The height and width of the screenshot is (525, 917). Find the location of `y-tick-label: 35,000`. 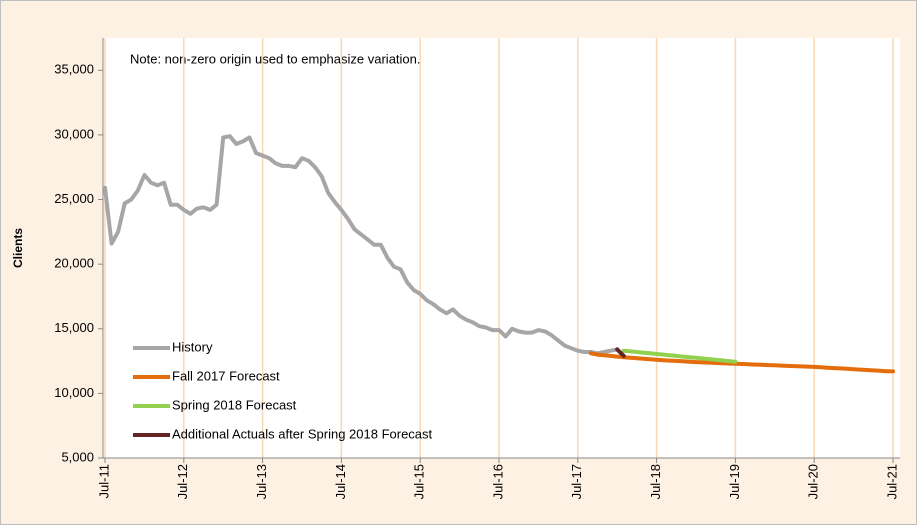

y-tick-label: 35,000 is located at coordinates (74, 69).